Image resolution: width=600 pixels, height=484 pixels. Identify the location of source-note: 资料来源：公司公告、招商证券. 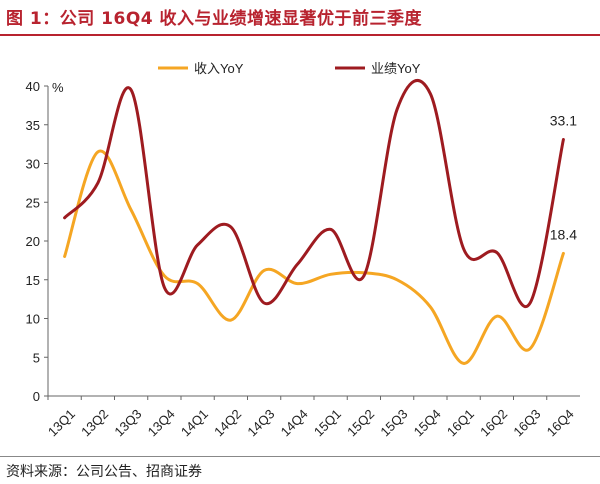
(104, 472).